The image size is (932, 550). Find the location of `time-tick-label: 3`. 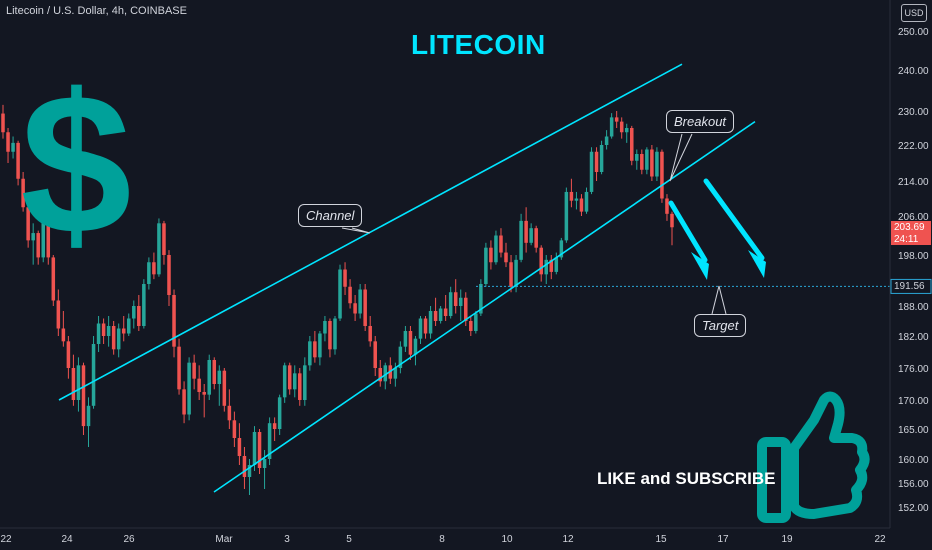

time-tick-label: 3 is located at coordinates (287, 539).